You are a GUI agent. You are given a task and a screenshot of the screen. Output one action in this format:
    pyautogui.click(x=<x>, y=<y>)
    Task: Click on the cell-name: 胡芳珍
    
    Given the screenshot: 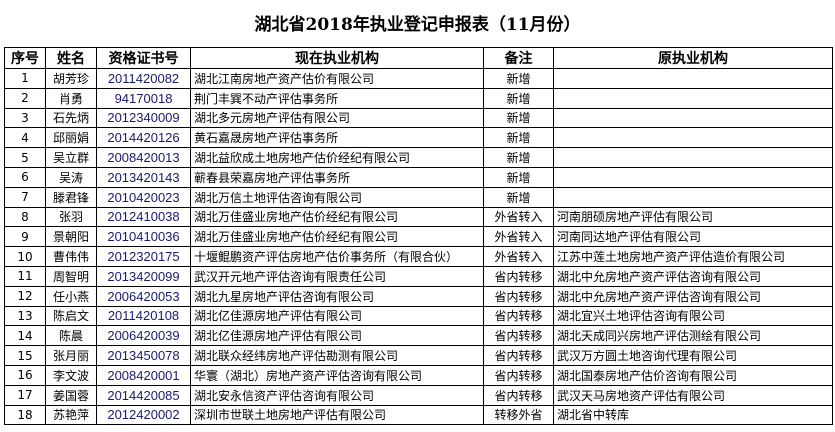 What is the action you would take?
    pyautogui.click(x=71, y=78)
    